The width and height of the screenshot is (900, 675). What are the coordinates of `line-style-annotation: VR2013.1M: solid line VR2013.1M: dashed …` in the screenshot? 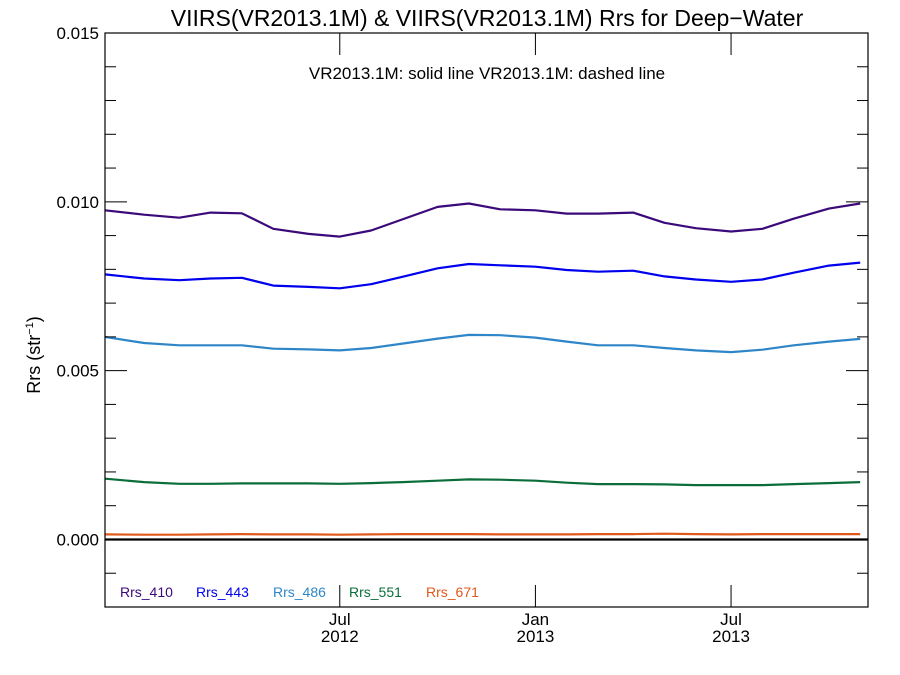 It's located at (487, 73).